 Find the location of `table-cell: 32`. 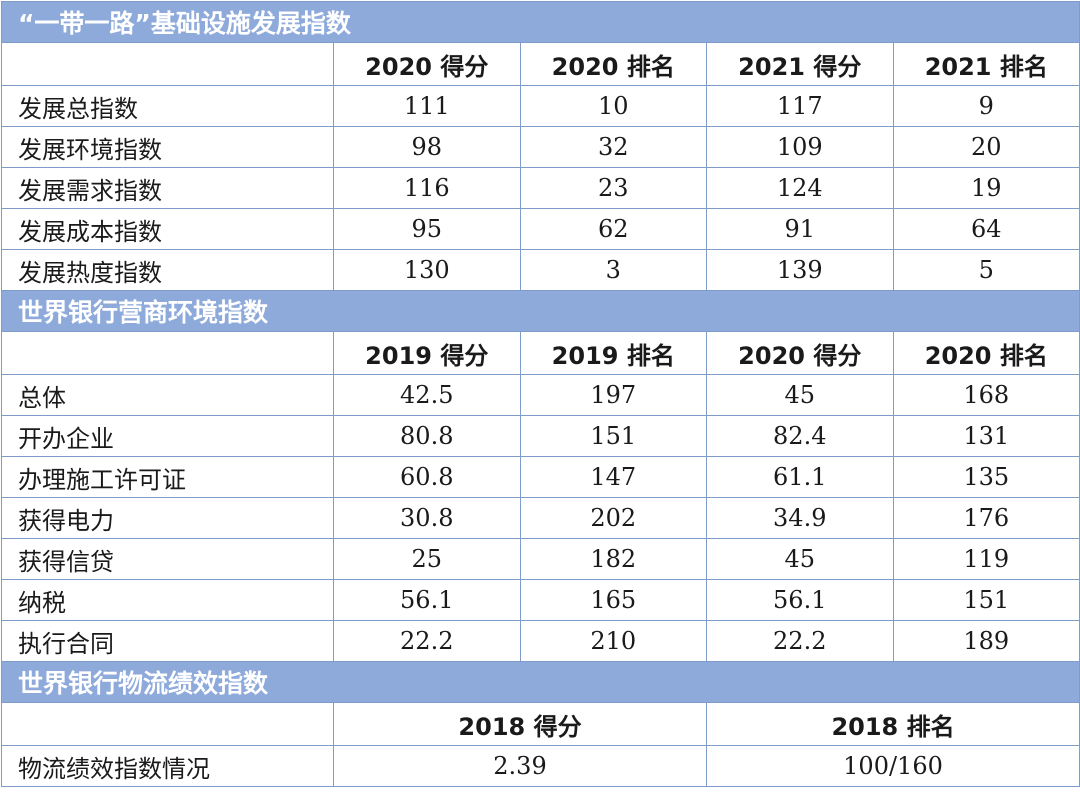

table-cell: 32 is located at coordinates (613, 147).